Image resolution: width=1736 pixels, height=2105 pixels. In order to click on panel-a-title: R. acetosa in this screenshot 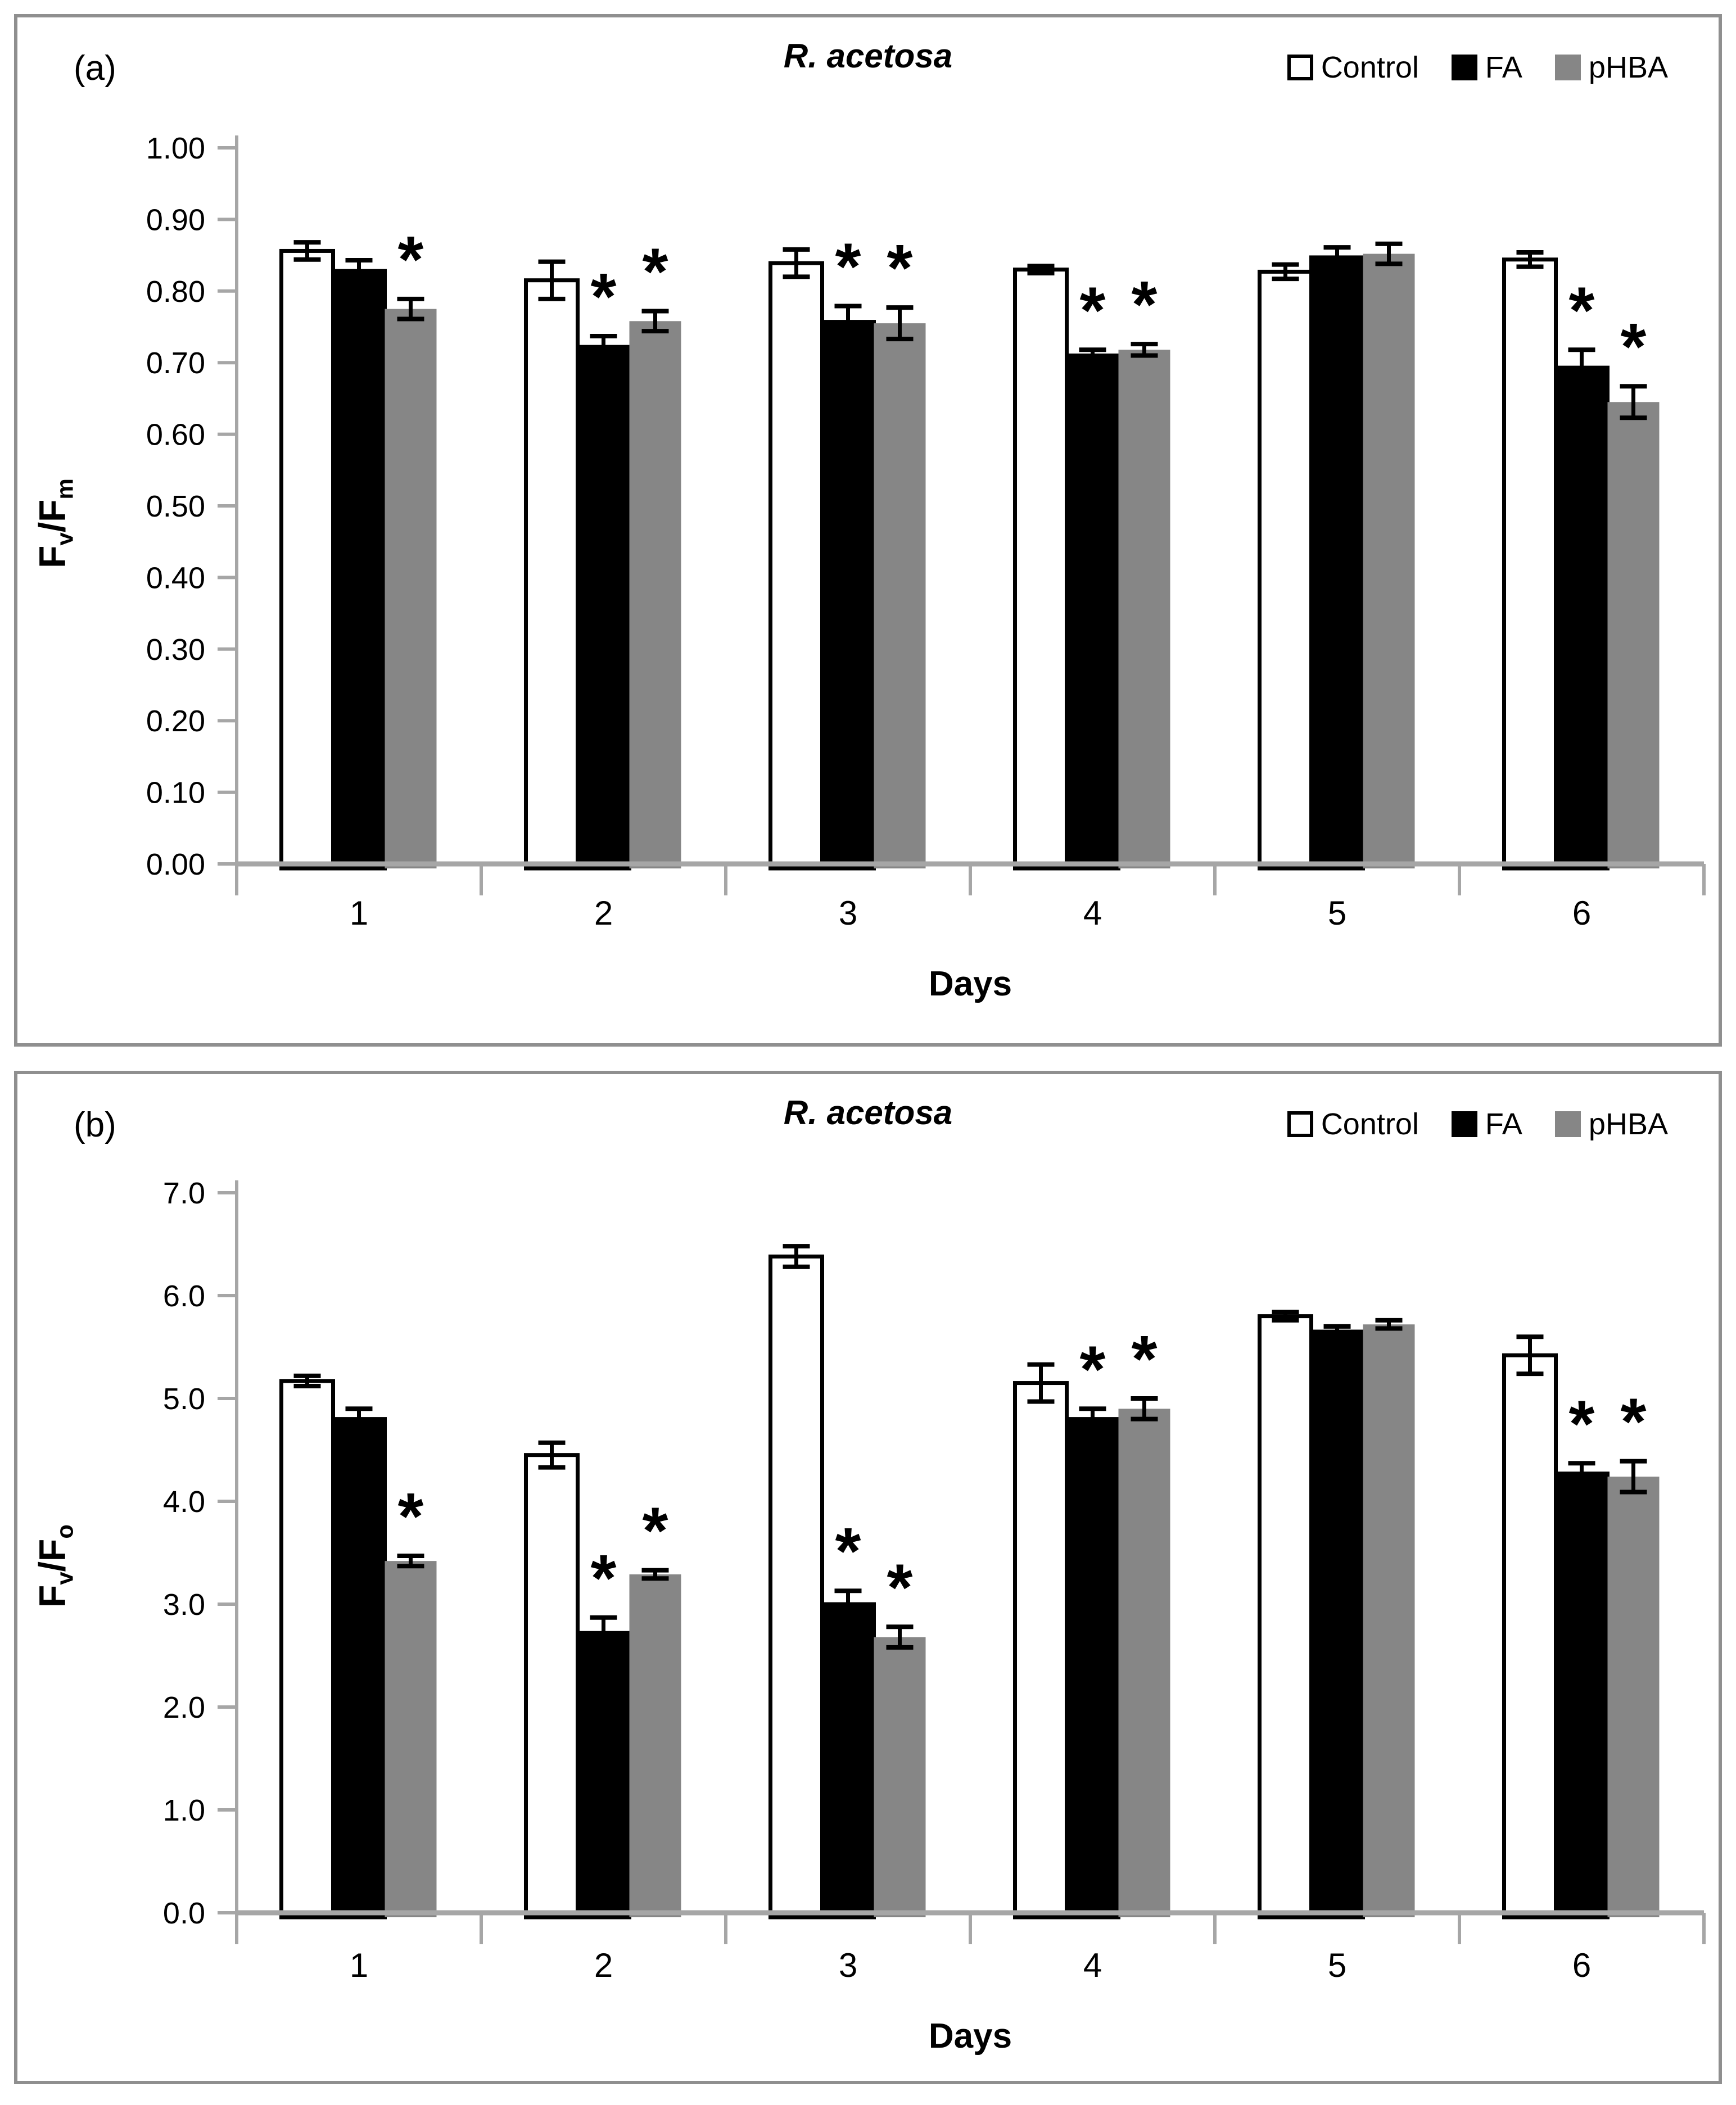, I will do `click(868, 56)`.